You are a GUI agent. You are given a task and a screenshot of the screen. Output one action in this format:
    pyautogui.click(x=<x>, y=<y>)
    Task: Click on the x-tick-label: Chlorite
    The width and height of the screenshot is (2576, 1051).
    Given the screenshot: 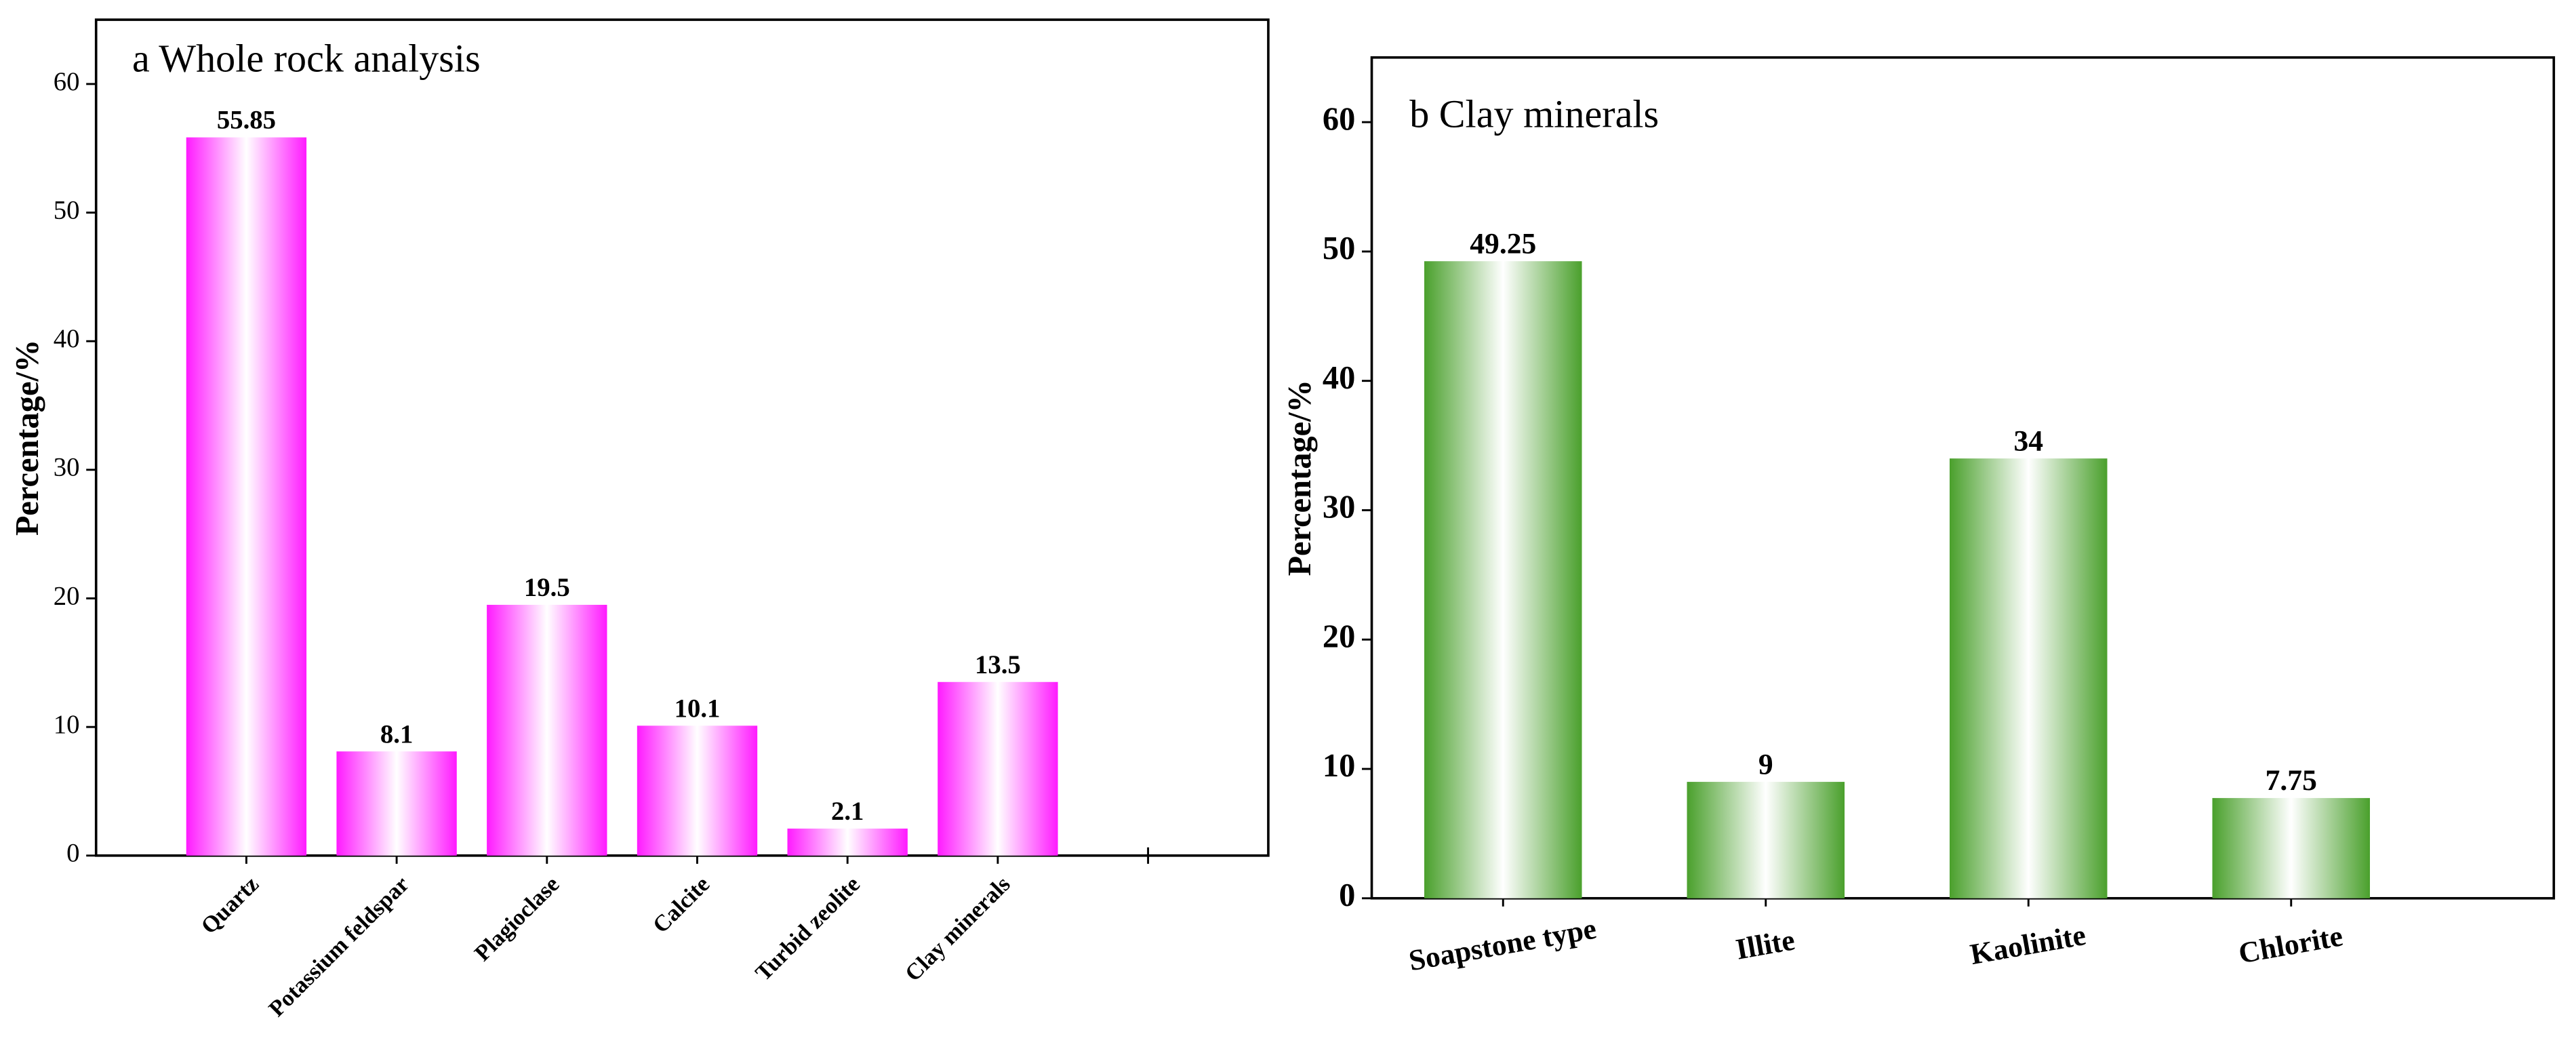 What is the action you would take?
    pyautogui.click(x=2291, y=944)
    